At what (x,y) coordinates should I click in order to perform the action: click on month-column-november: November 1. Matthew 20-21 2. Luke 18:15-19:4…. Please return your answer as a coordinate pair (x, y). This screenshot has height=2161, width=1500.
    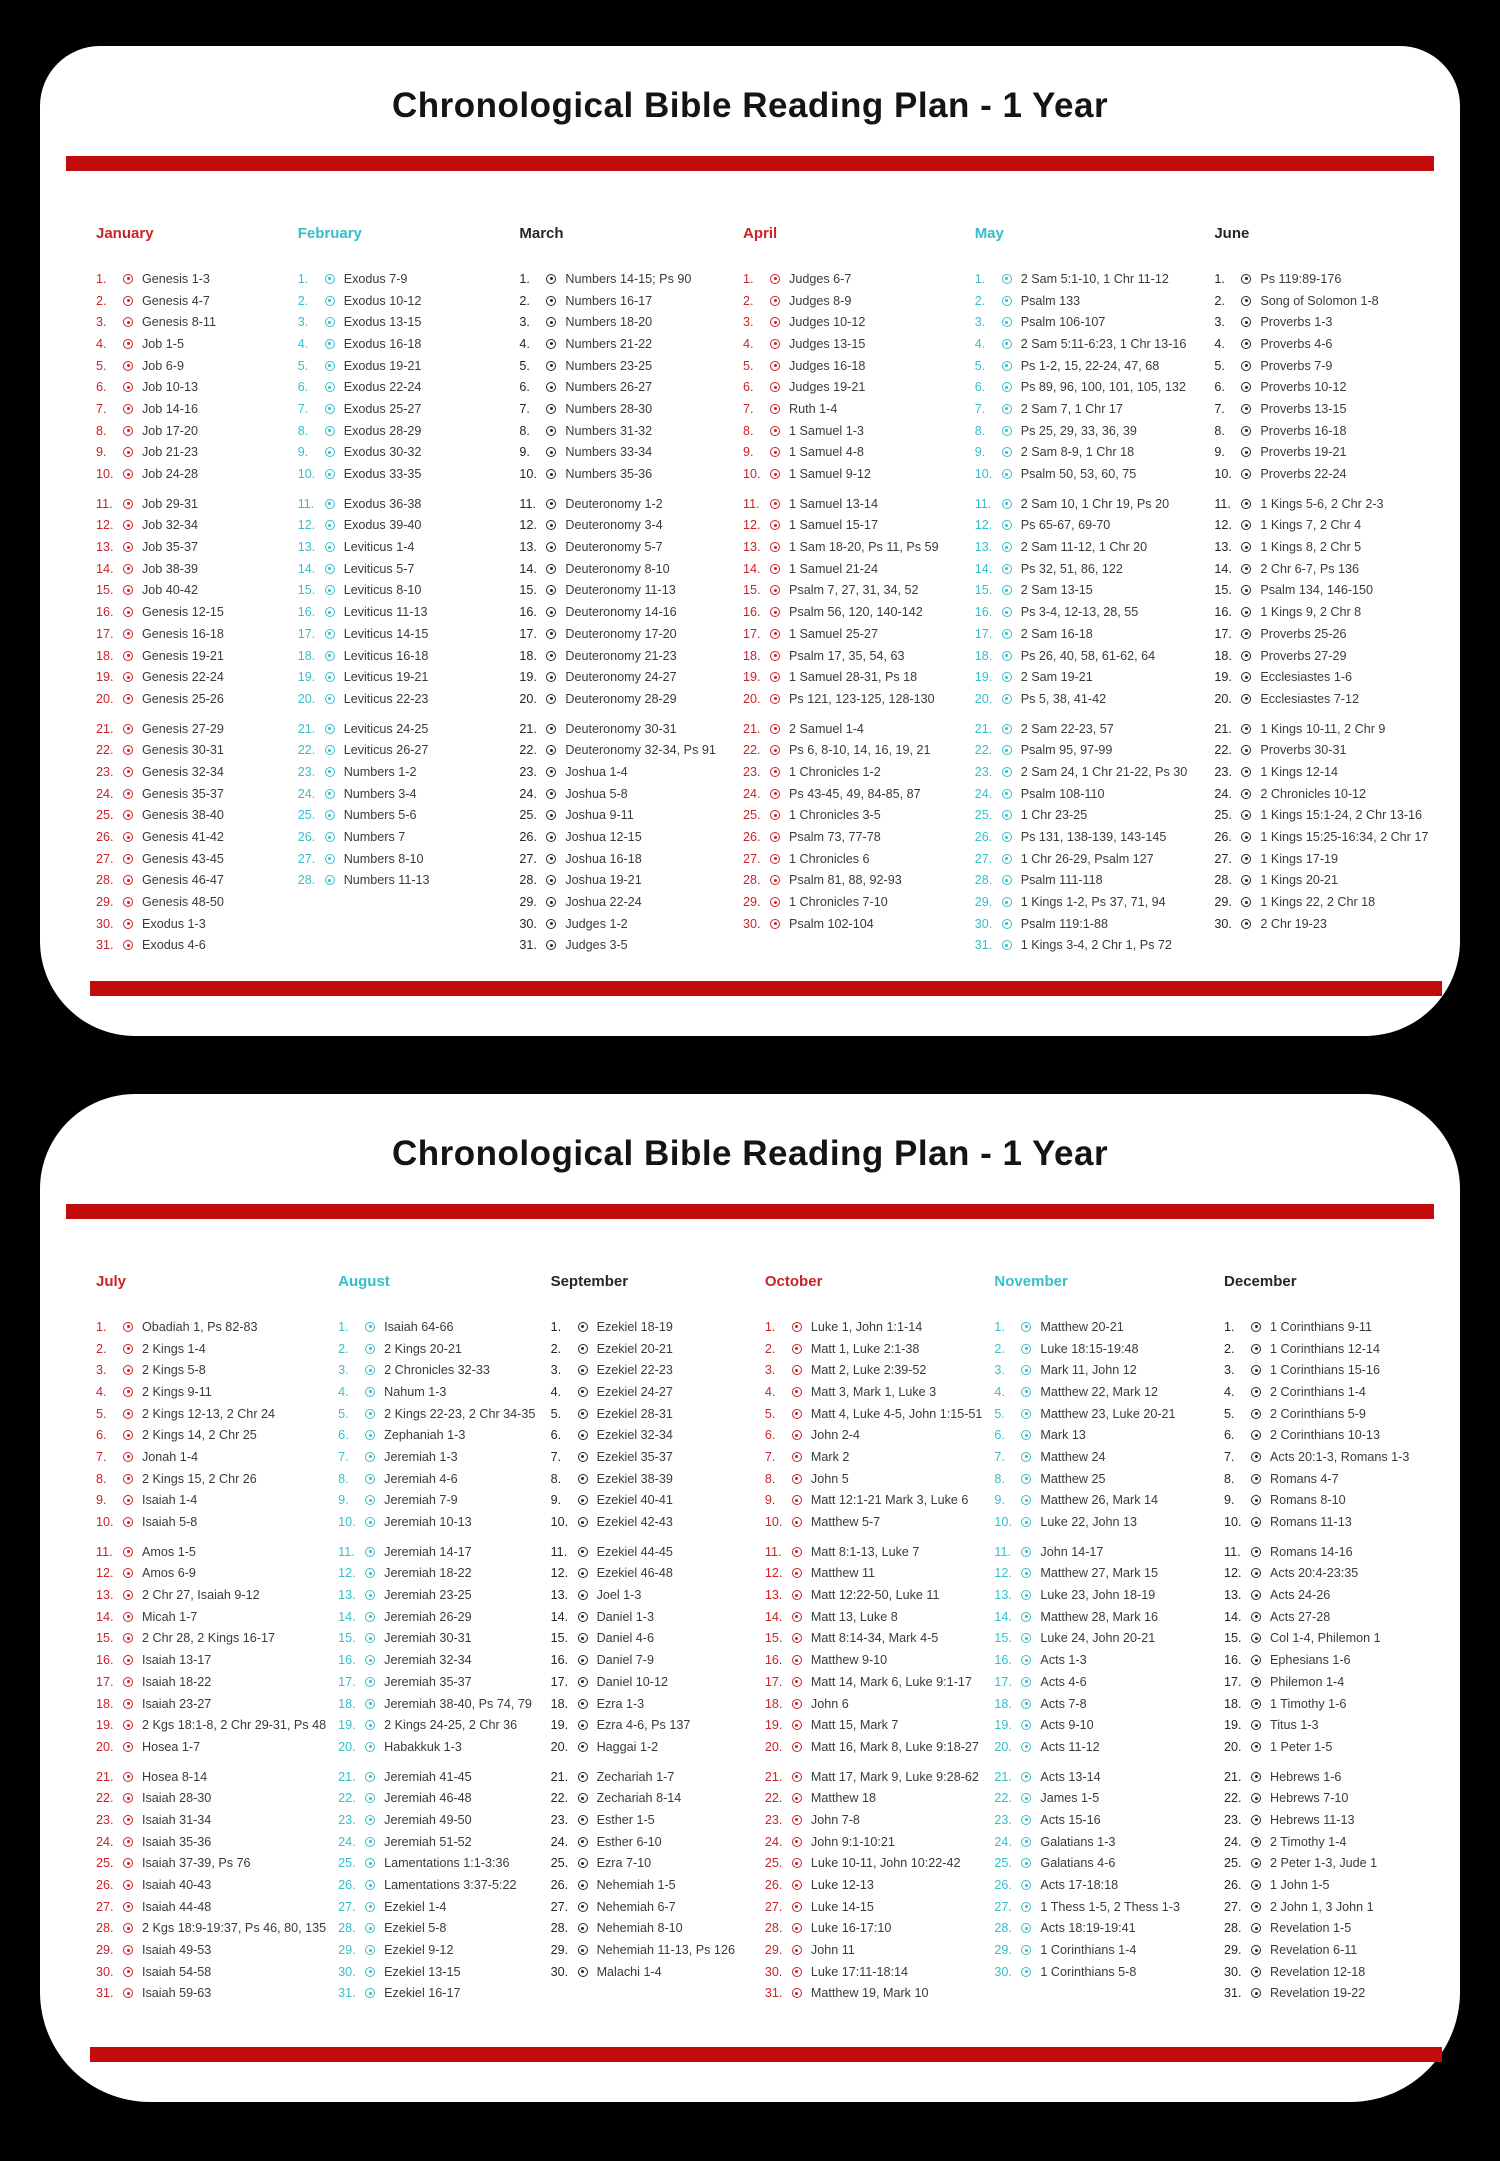
    Looking at the image, I should click on (1103, 1638).